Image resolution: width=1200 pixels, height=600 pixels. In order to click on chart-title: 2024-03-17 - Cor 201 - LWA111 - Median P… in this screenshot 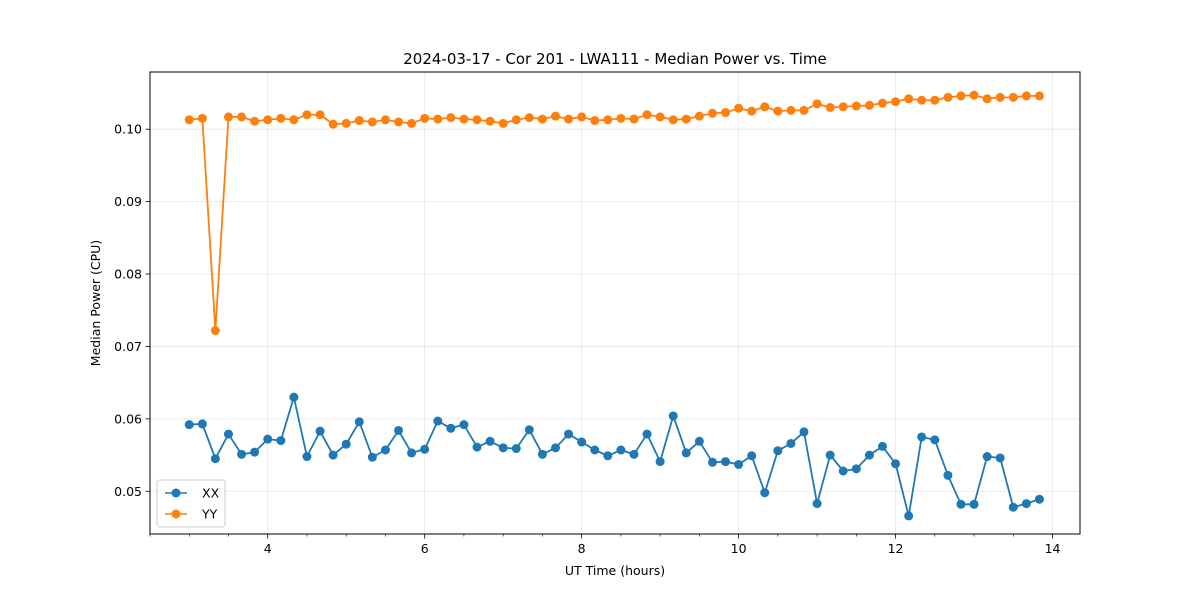, I will do `click(615, 59)`.